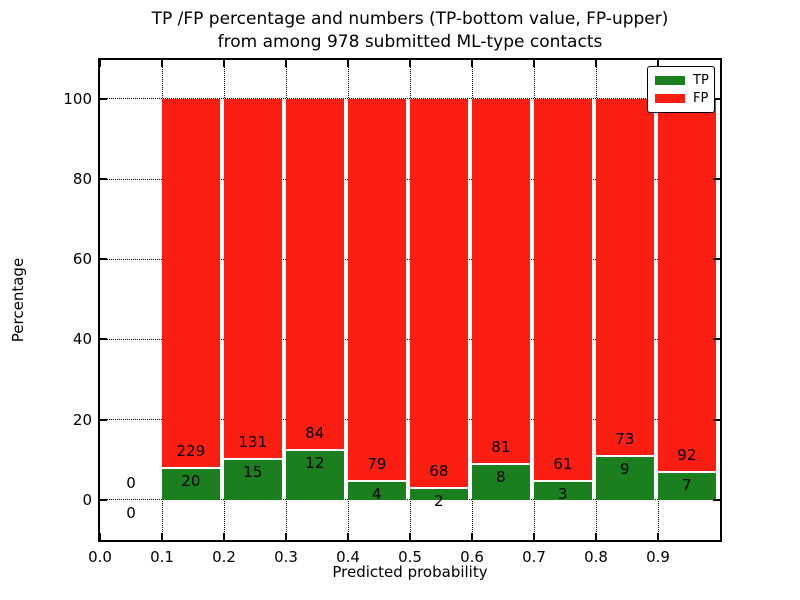 The height and width of the screenshot is (600, 800). I want to click on bar-label-tp: 7, so click(687, 484).